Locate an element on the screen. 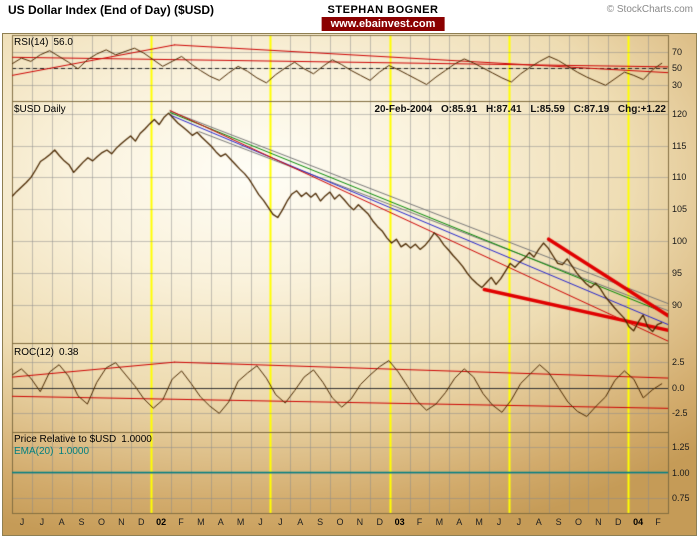 This screenshot has height=543, width=699. y-tick-label: 105 is located at coordinates (680, 208).